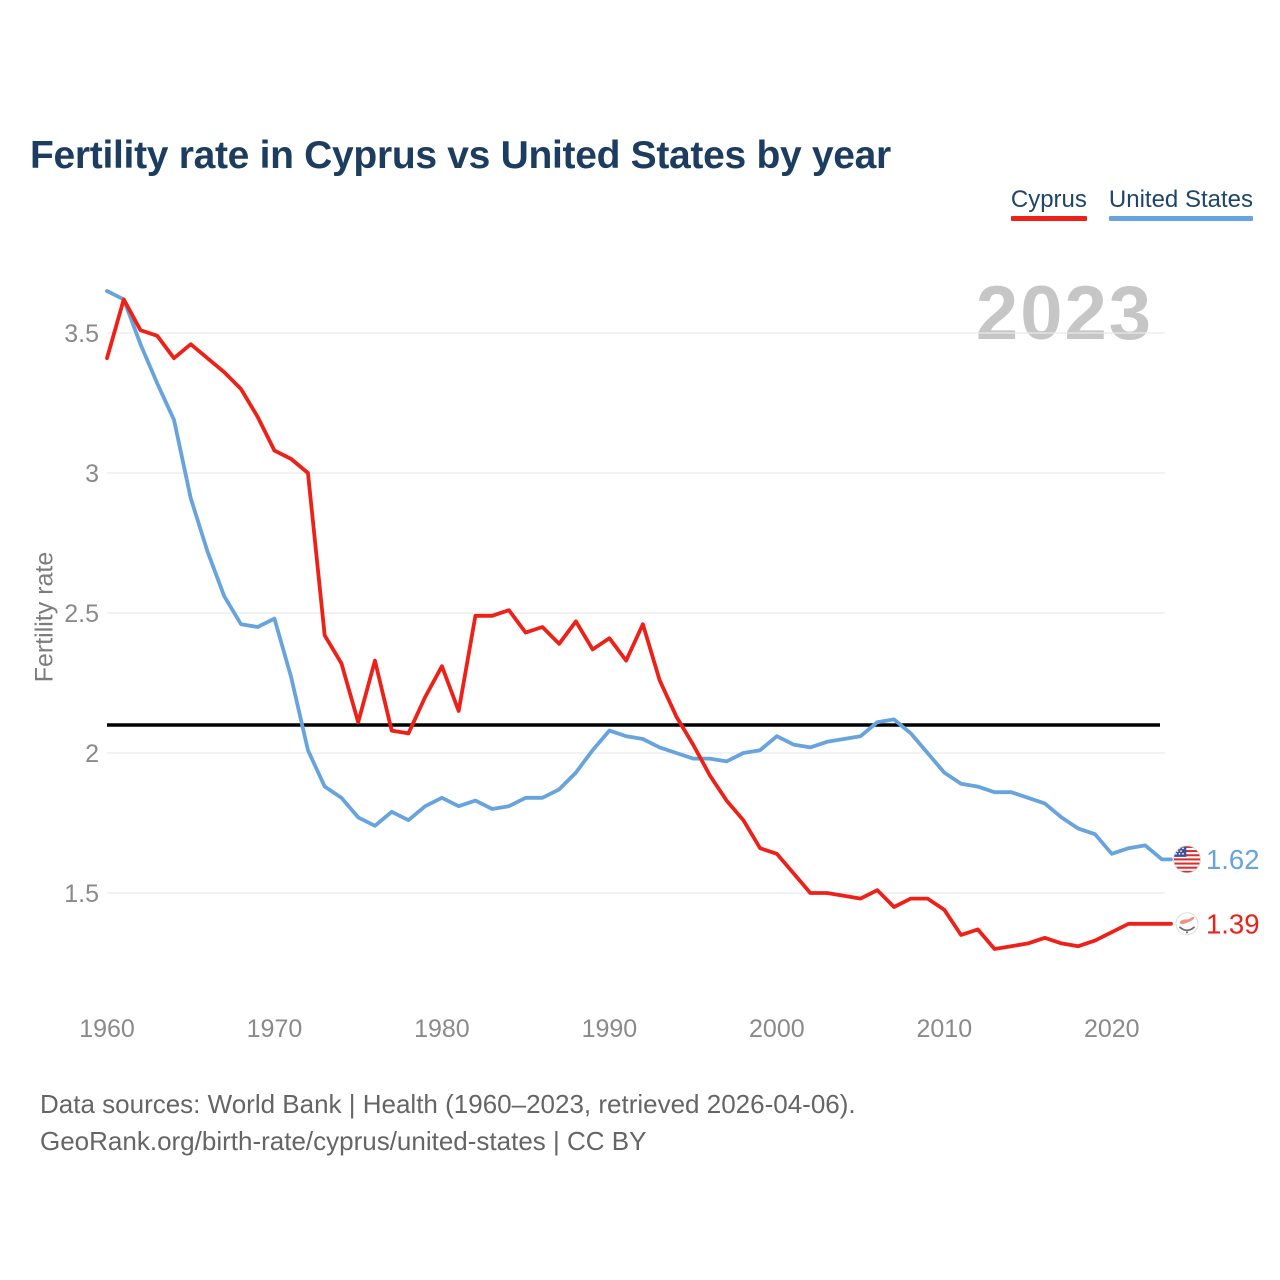 Image resolution: width=1280 pixels, height=1280 pixels. Describe the element at coordinates (81, 894) in the screenshot. I see `y-tick-label: 1.5` at that location.